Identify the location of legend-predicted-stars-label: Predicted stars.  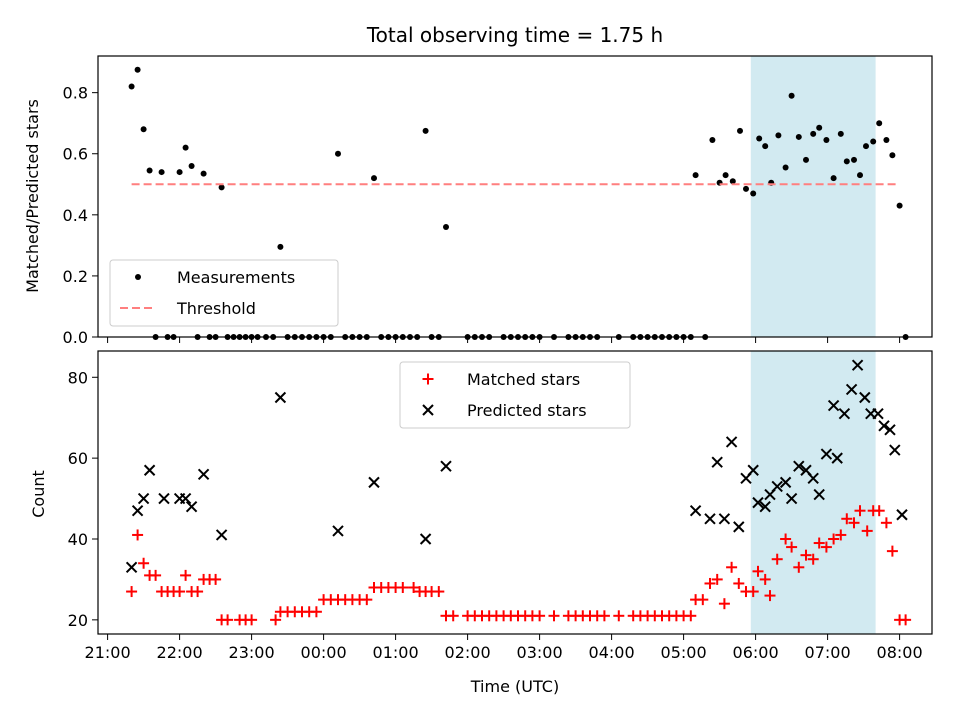
(527, 410).